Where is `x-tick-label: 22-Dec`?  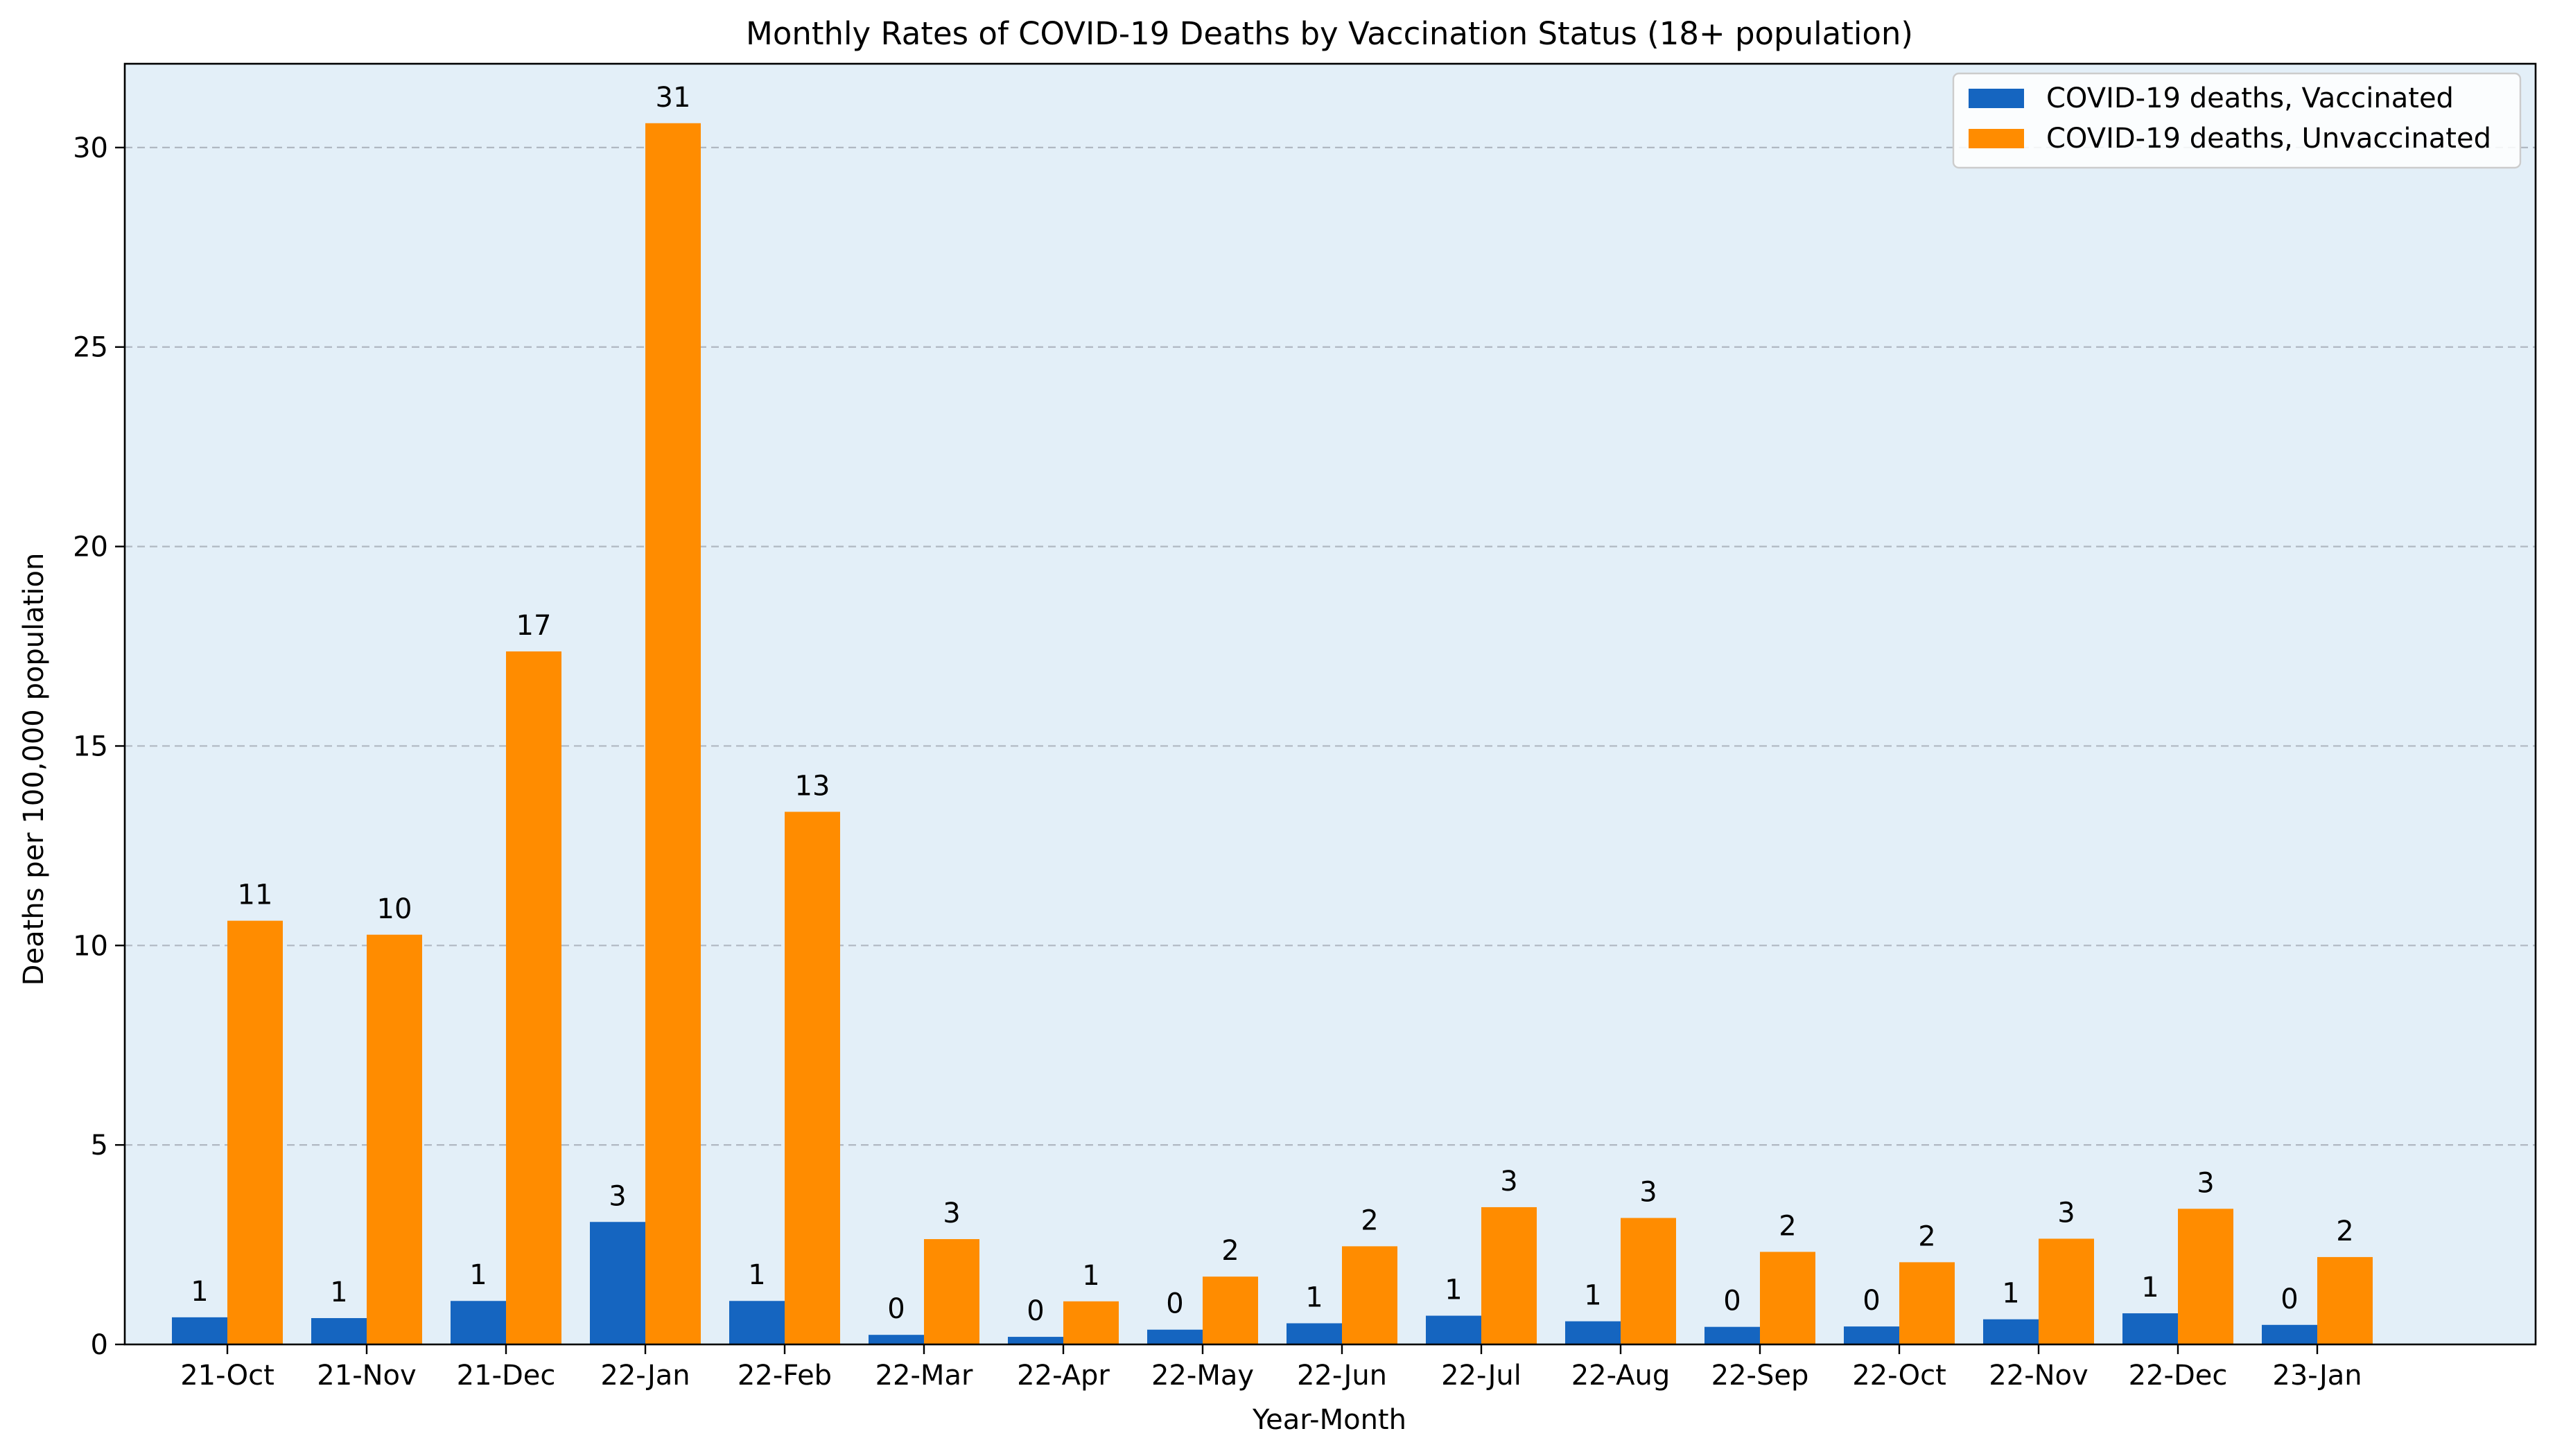 x-tick-label: 22-Dec is located at coordinates (2178, 1376).